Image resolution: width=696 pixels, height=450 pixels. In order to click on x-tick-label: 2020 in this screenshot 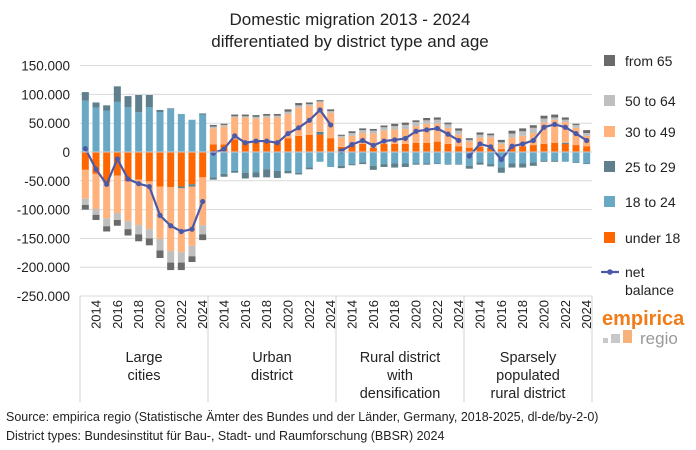, I will do `click(160, 314)`.